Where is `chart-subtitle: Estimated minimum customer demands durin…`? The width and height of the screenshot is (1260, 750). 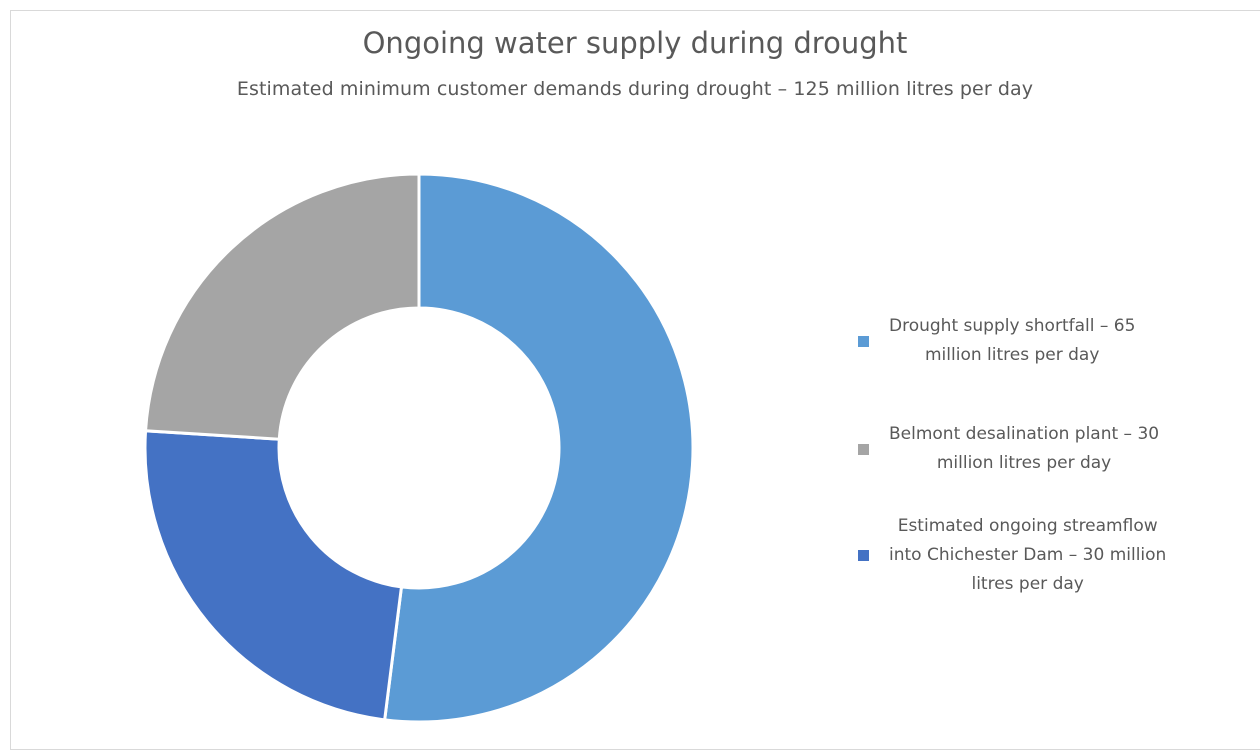 chart-subtitle: Estimated minimum customer demands durin… is located at coordinates (635, 89).